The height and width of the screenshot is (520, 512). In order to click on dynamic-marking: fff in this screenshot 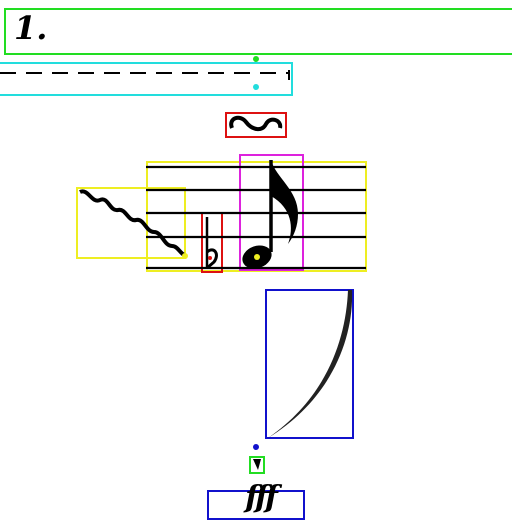, I will do `click(261, 497)`.